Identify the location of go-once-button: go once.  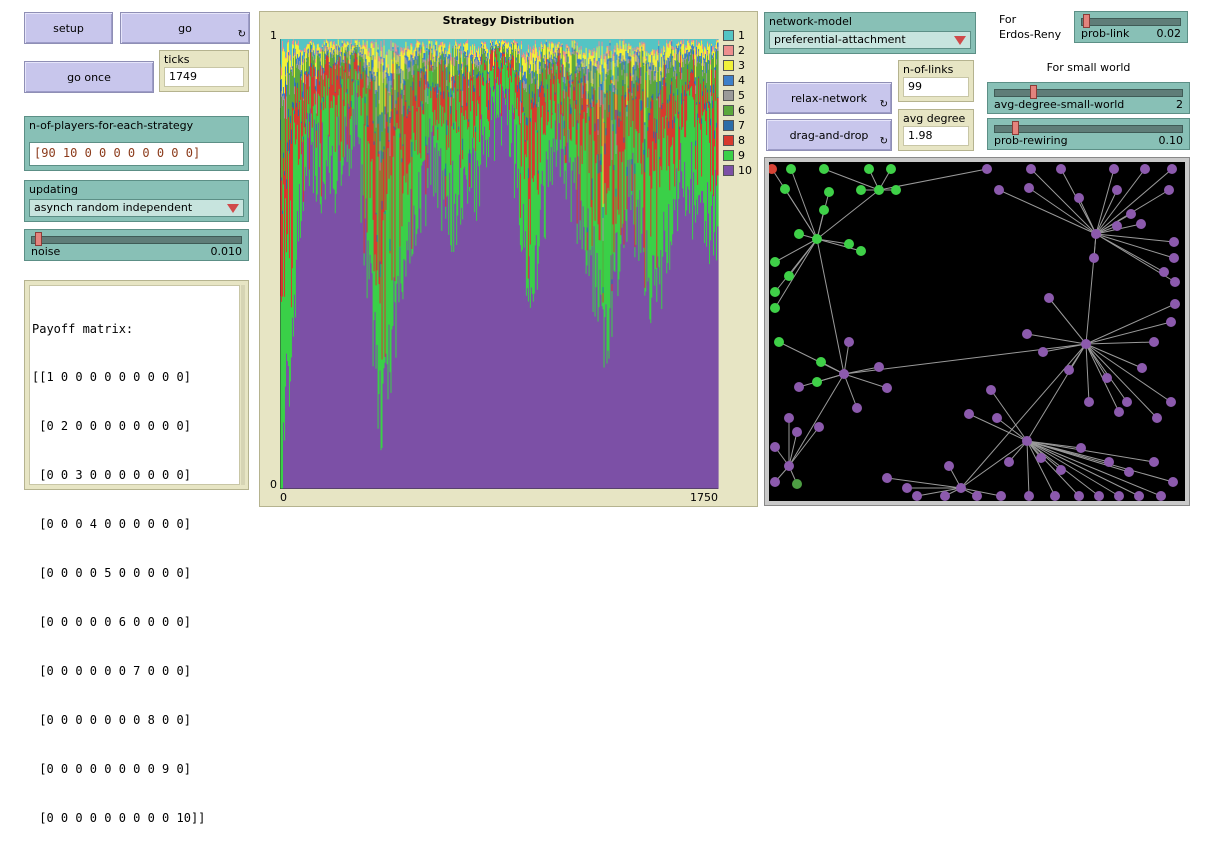
(89, 77).